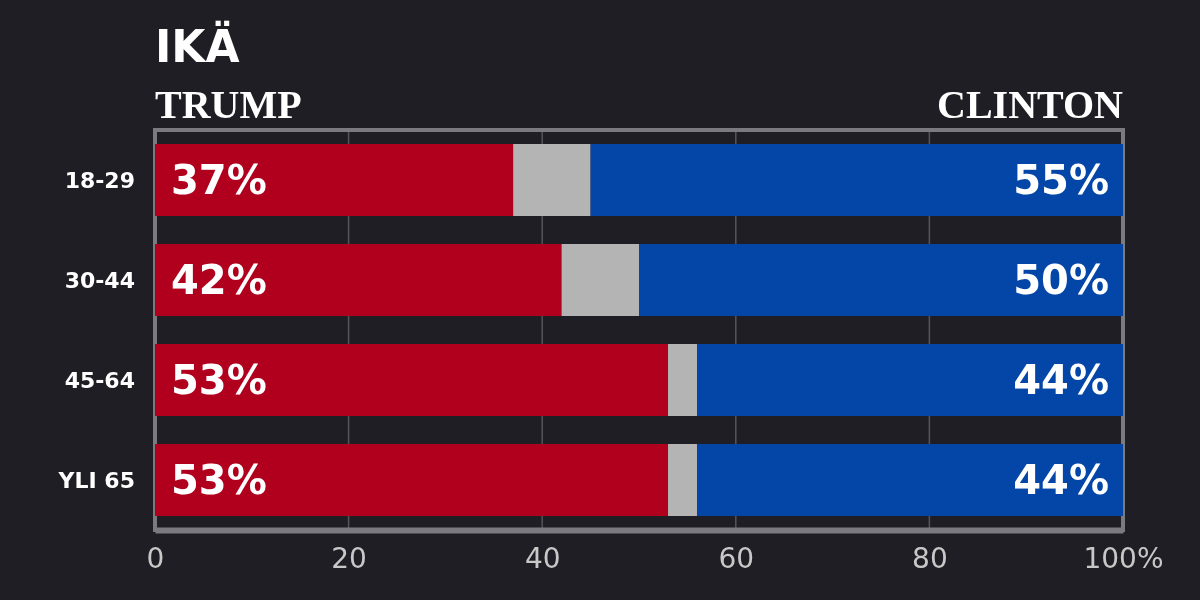 The width and height of the screenshot is (1200, 600). Describe the element at coordinates (219, 280) in the screenshot. I see `data-label: 42%` at that location.